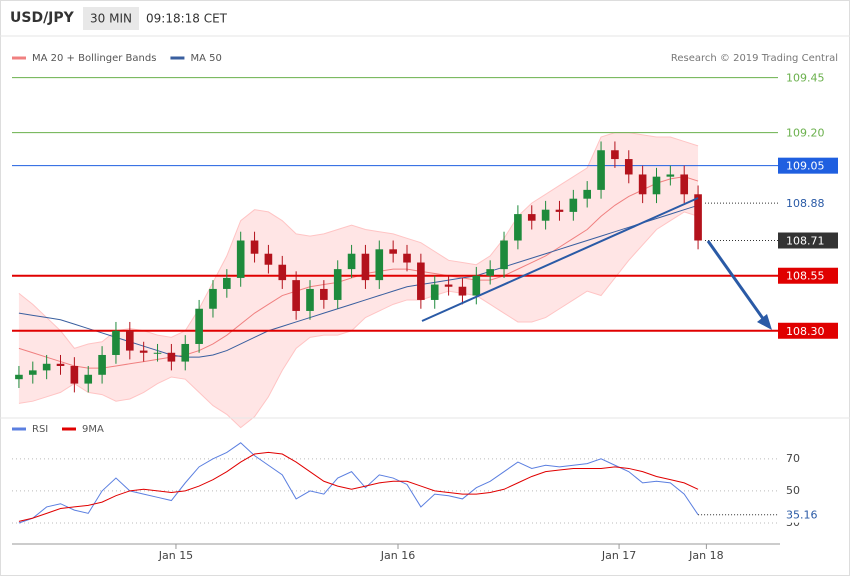 This screenshot has height=576, width=850. What do you see at coordinates (764, 322) in the screenshot?
I see `arrow-head` at bounding box center [764, 322].